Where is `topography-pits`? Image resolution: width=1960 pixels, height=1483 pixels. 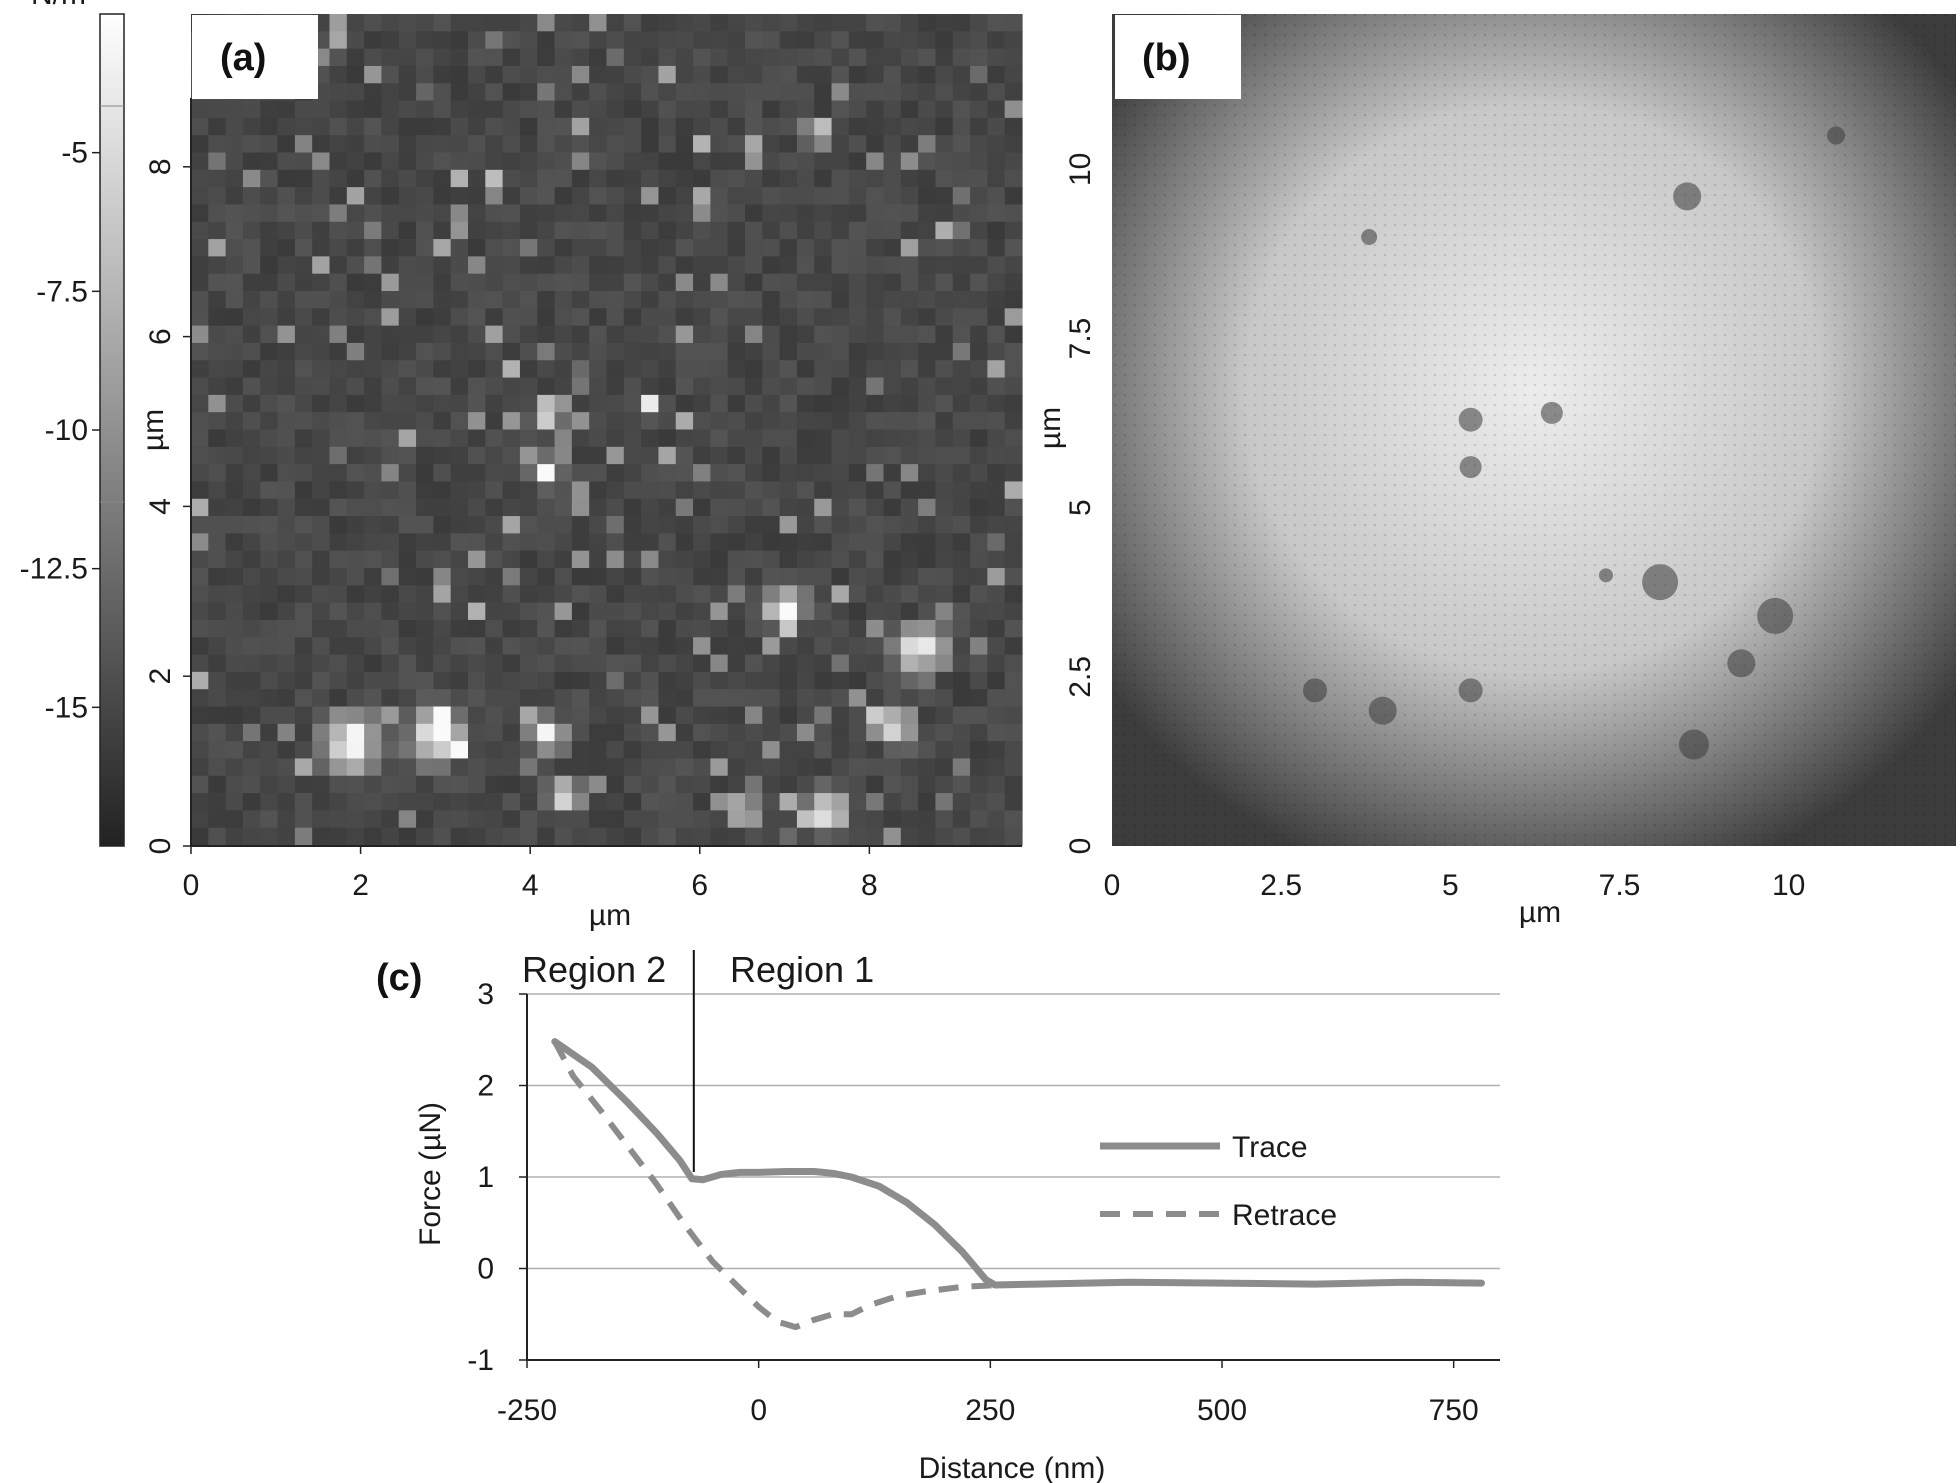
topography-pits is located at coordinates (1574, 443).